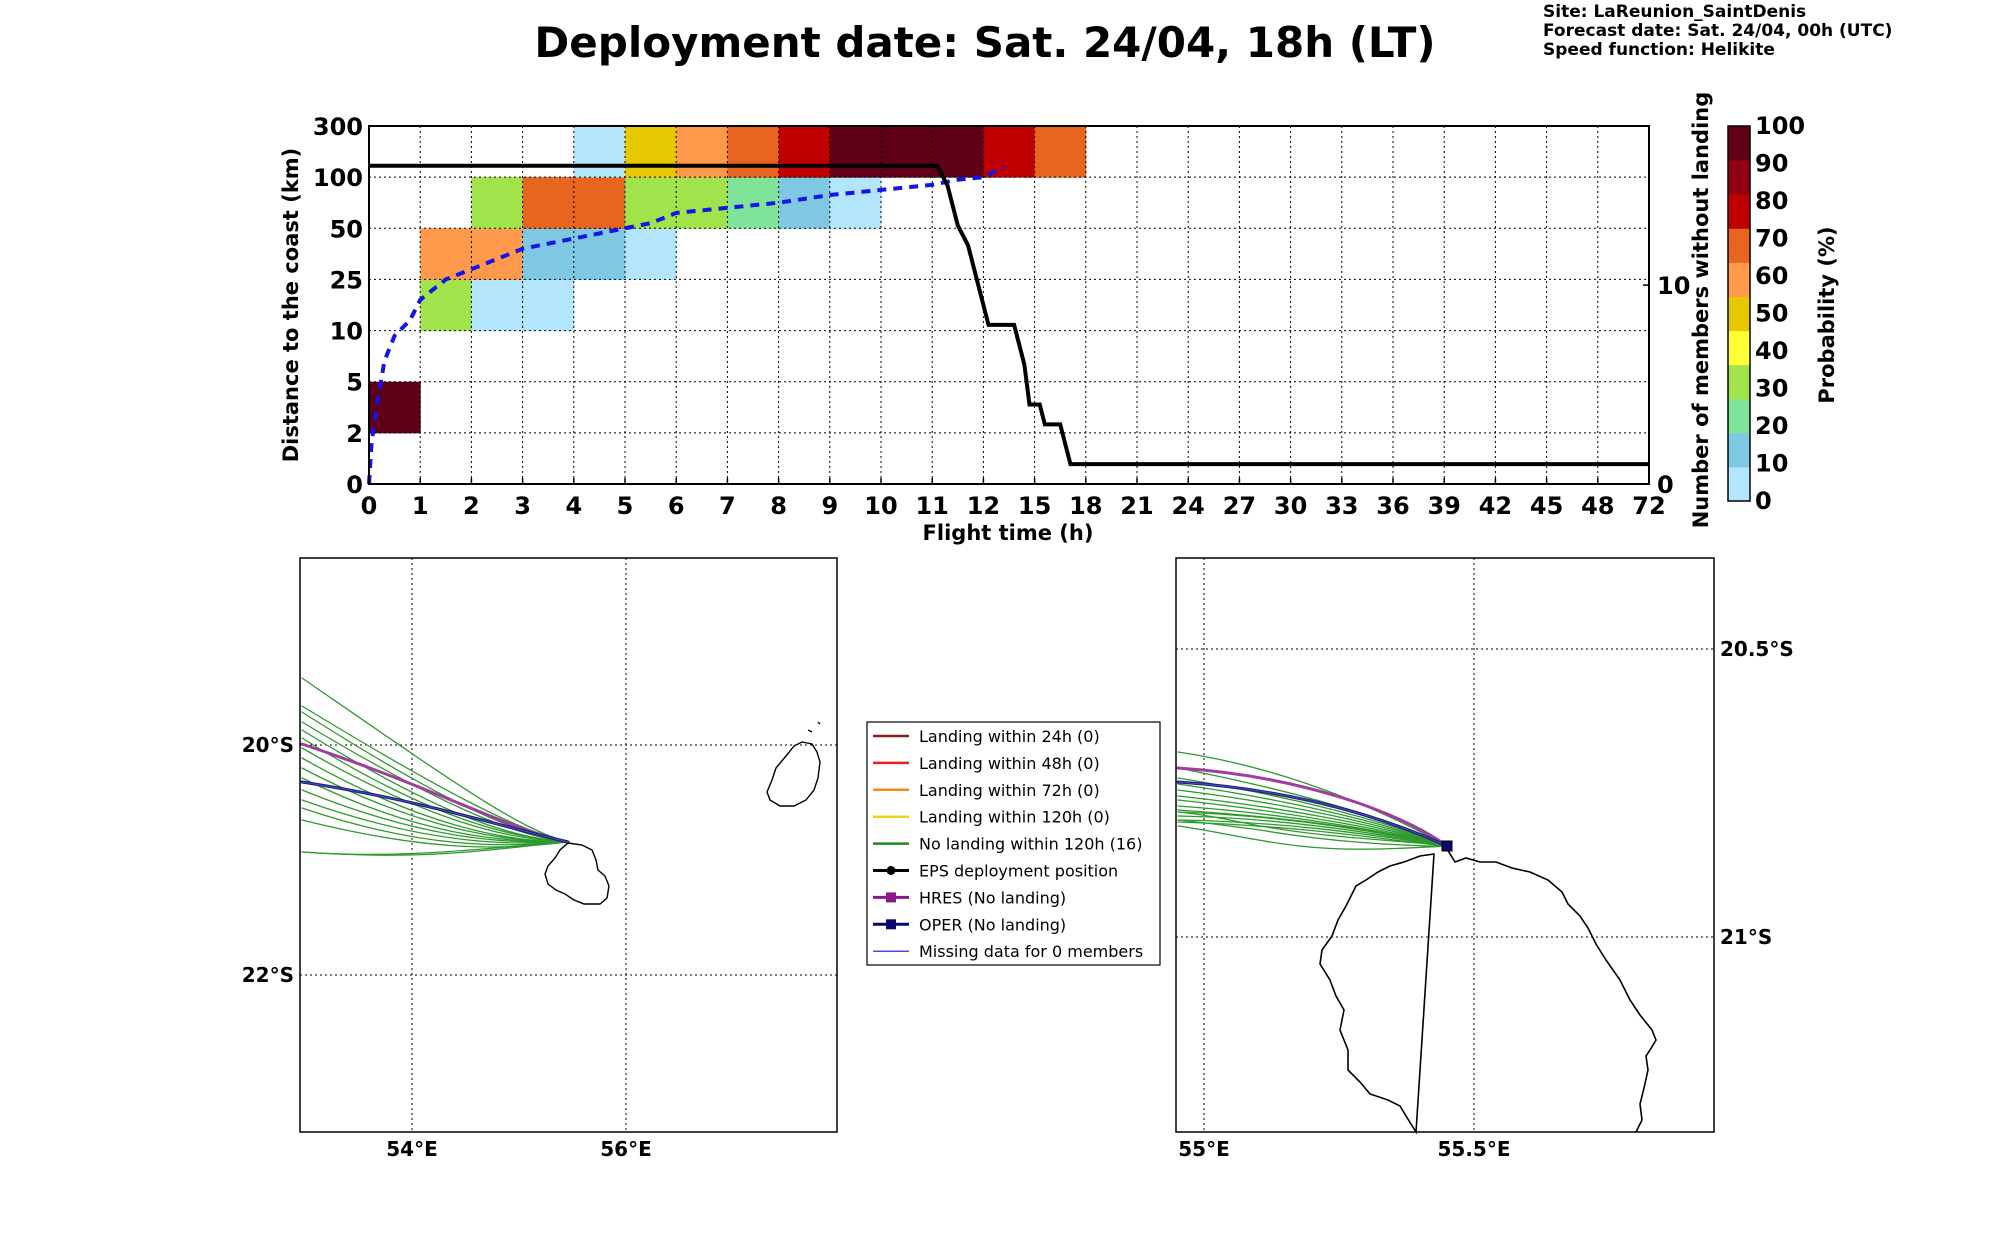  Describe the element at coordinates (1187, 506) in the screenshot. I see `x-tick-label: 24` at that location.